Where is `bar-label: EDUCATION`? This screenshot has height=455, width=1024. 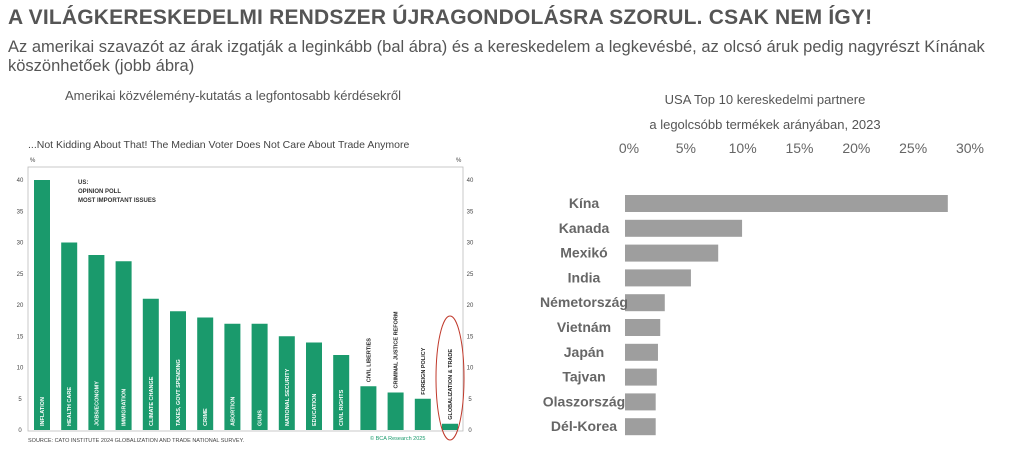
bar-label: EDUCATION is located at coordinates (315, 410).